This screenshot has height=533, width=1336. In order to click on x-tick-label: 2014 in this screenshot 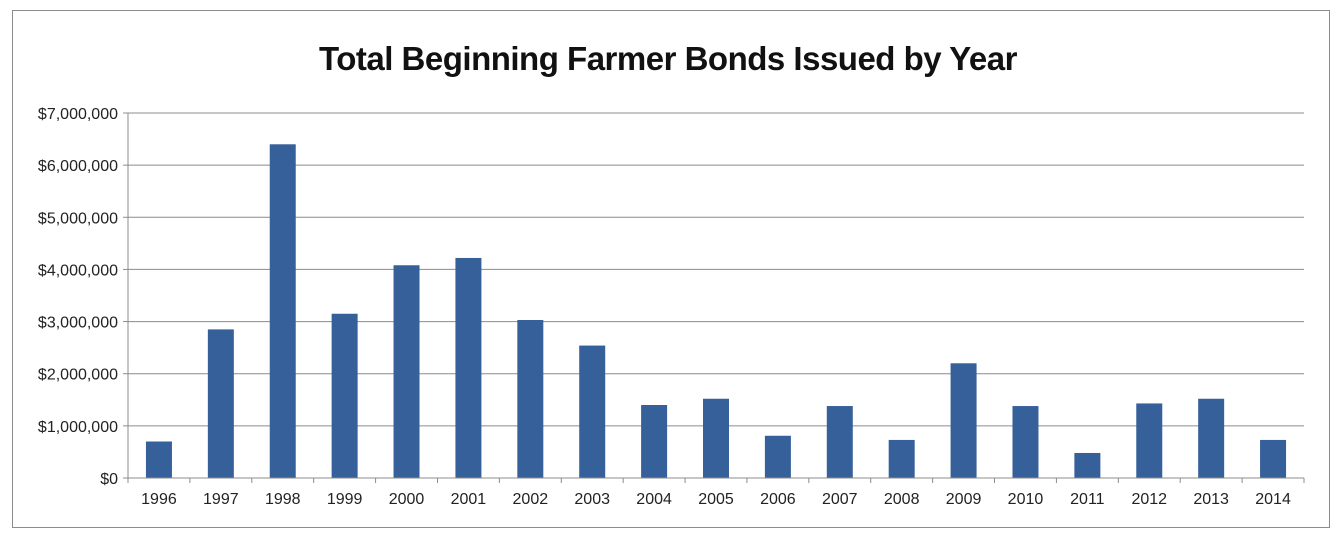, I will do `click(1273, 499)`.